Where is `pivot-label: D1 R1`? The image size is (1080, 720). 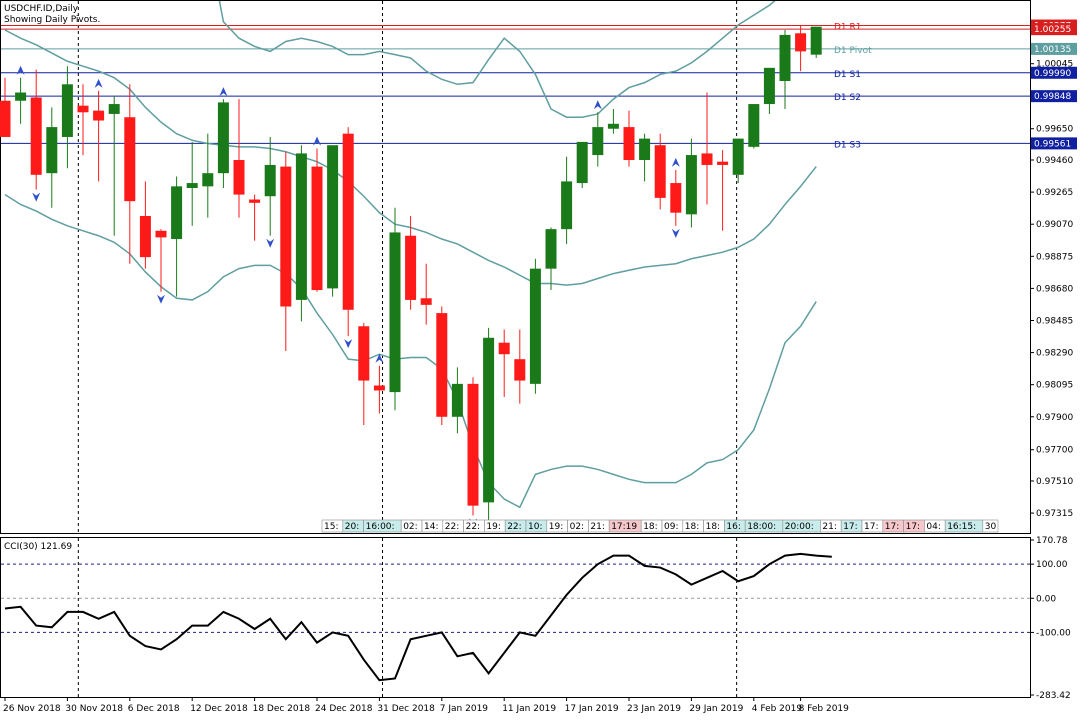 pivot-label: D1 R1 is located at coordinates (848, 28).